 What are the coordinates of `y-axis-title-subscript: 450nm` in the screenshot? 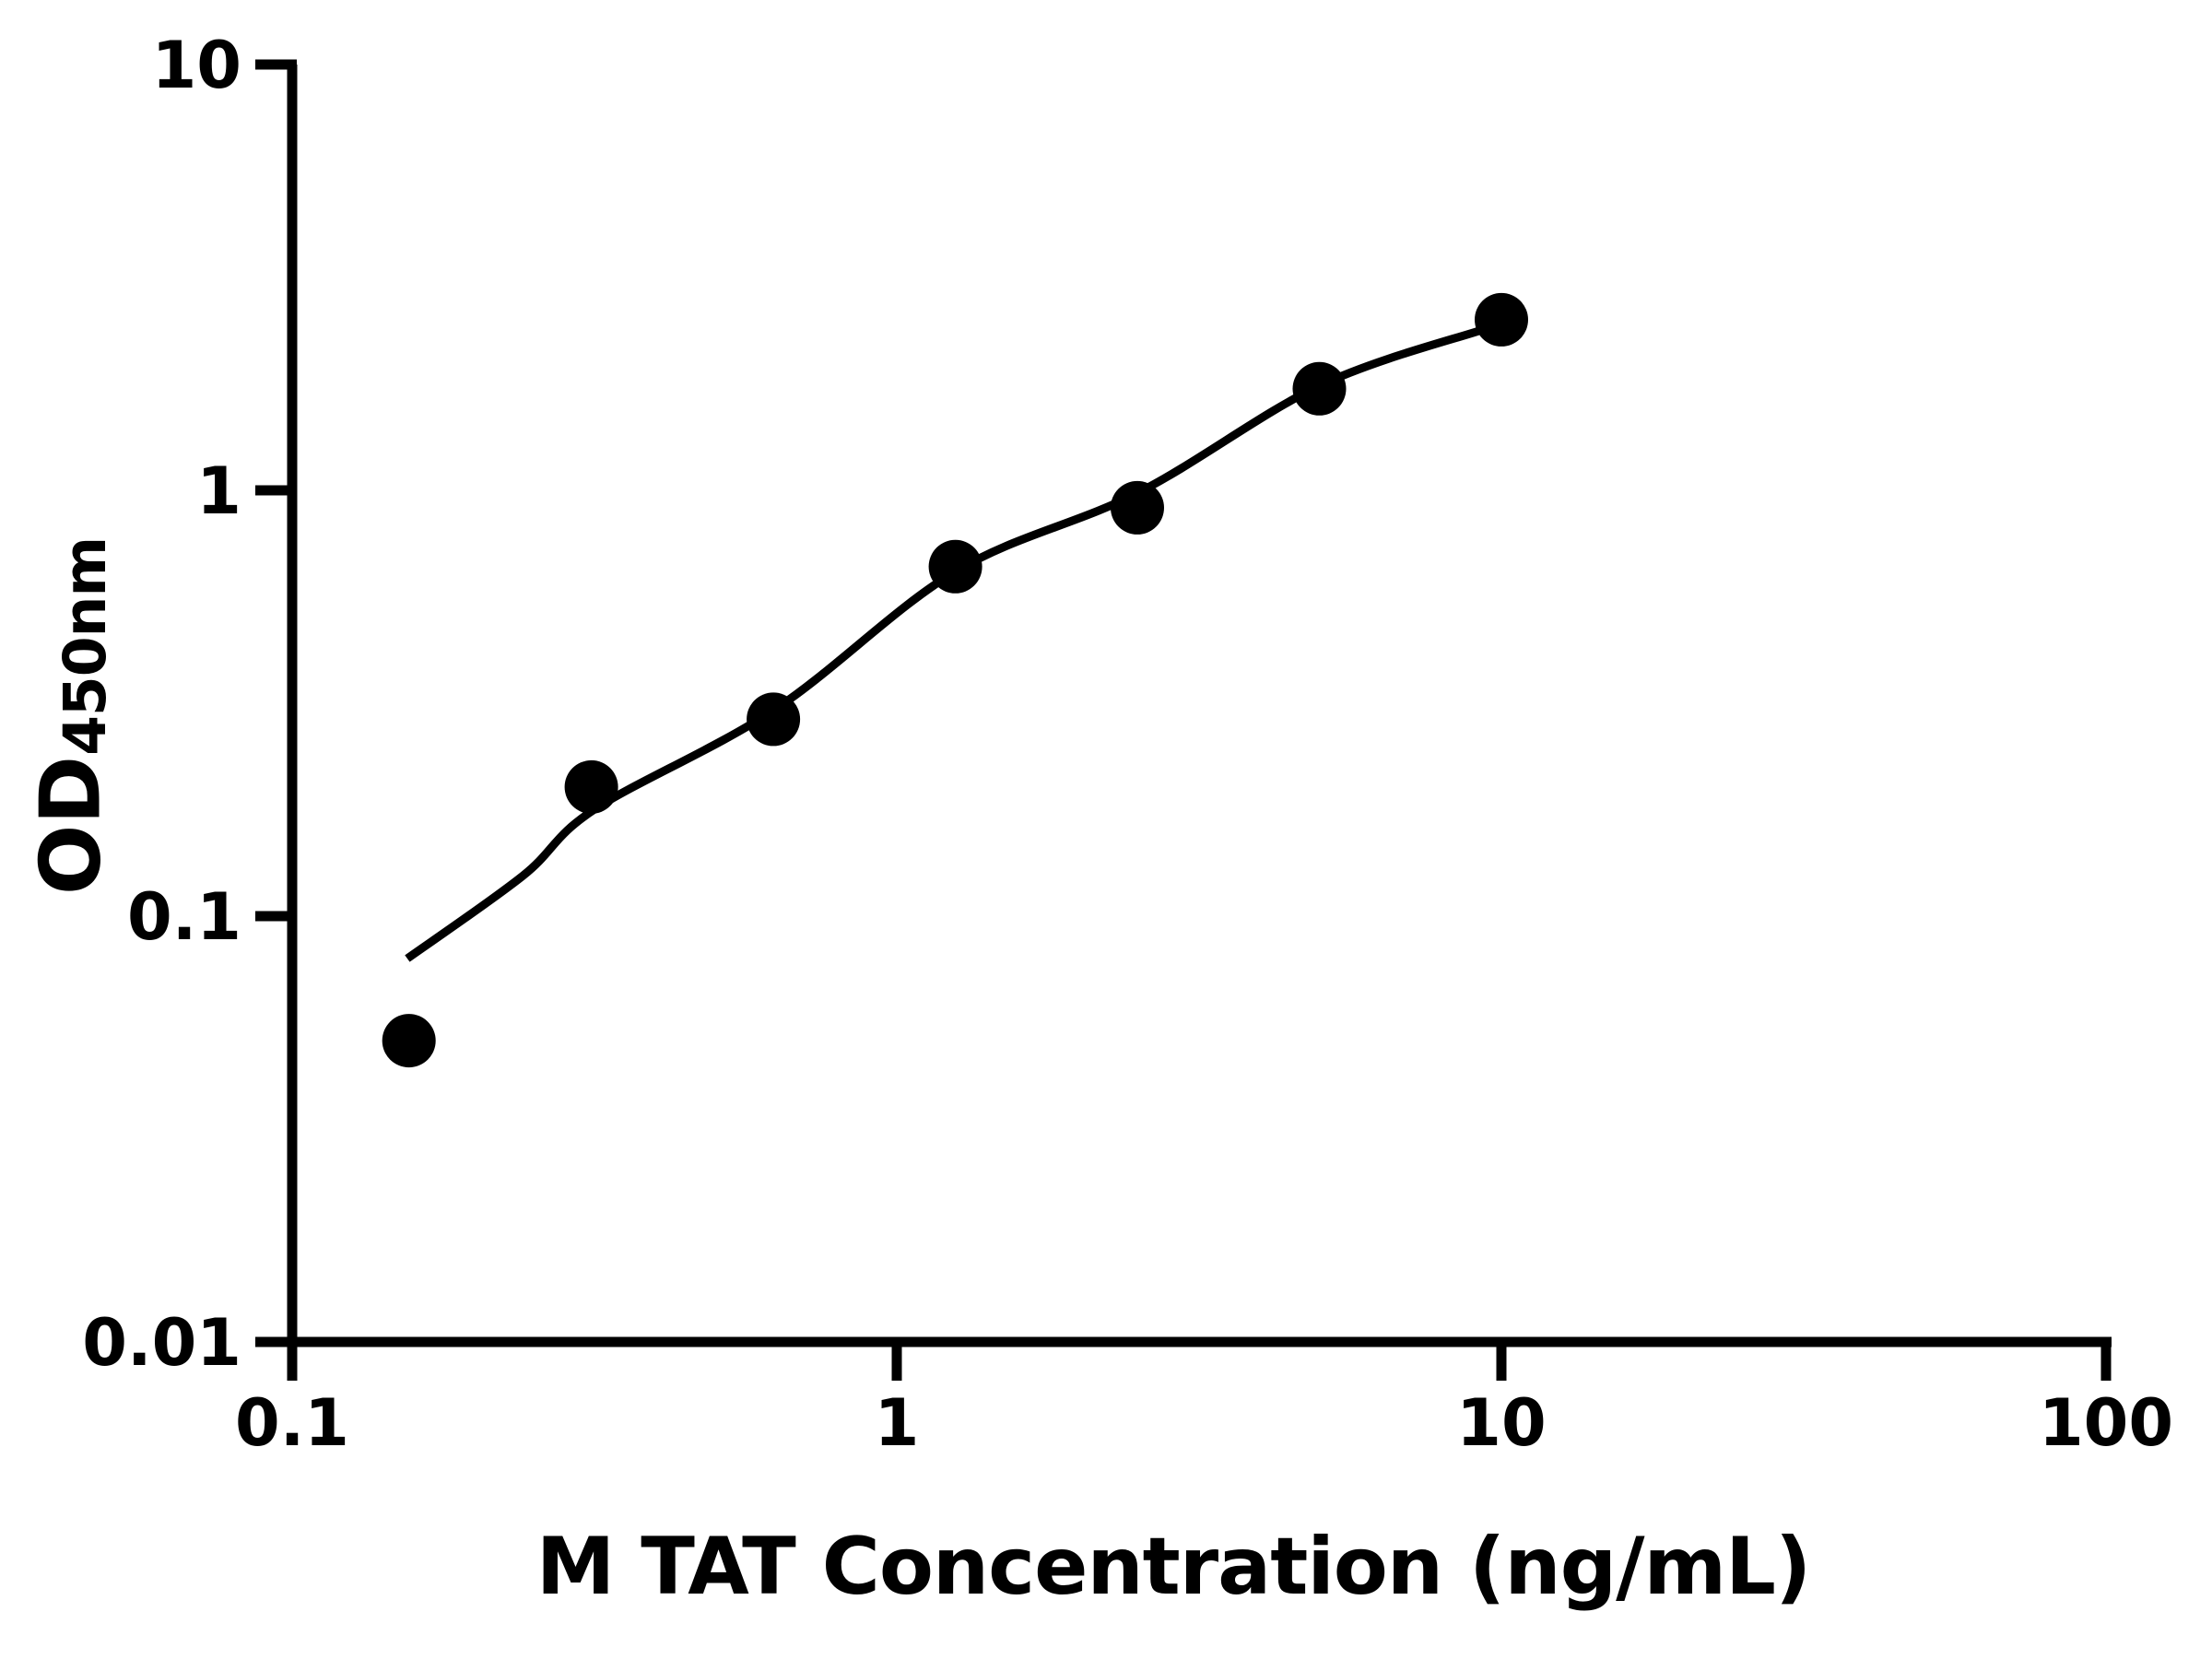 It's located at (85, 646).